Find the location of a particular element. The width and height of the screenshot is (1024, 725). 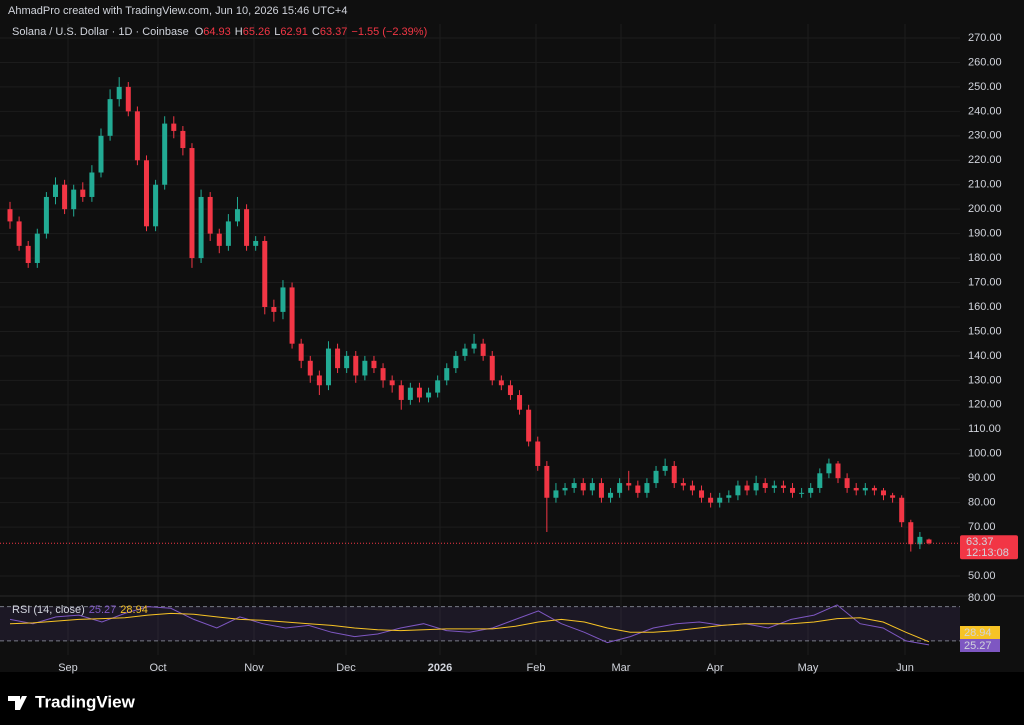

legend-value: 65.26 is located at coordinates (257, 32).